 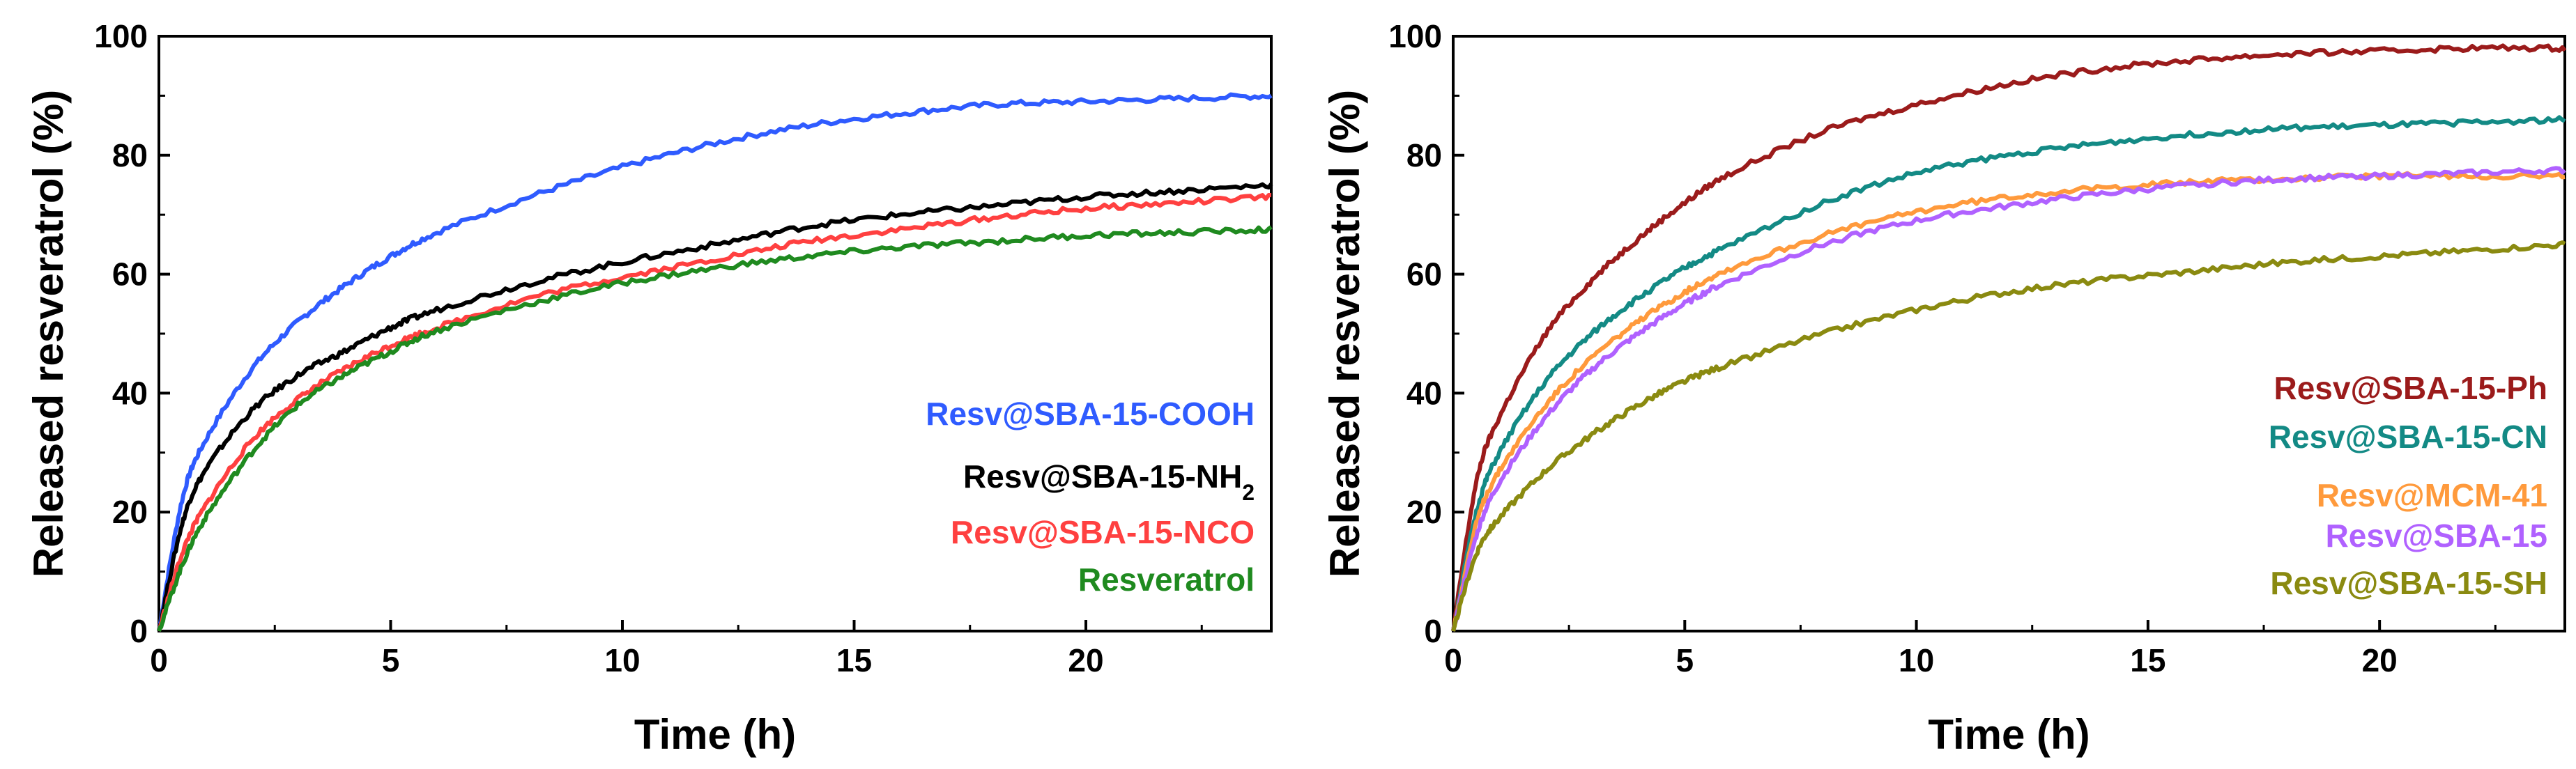 I want to click on legend-entry-resv-sba-15-cn: Resv@SBA-15-CN, so click(x=2408, y=437).